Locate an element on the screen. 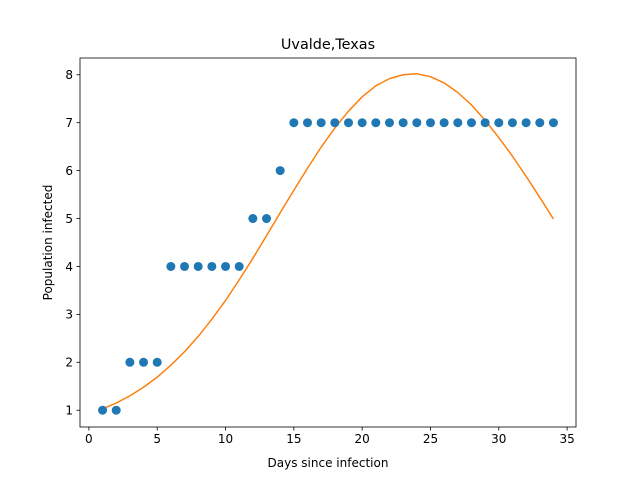  x-tick-label: 30 is located at coordinates (498, 439).